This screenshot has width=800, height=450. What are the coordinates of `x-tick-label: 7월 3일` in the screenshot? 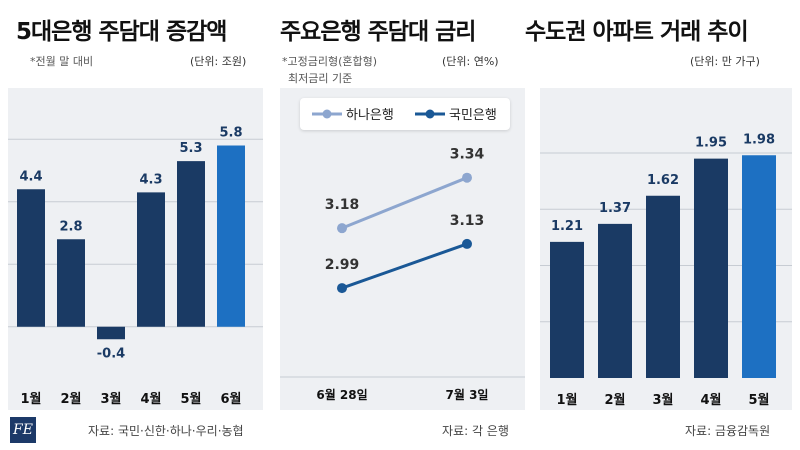 It's located at (467, 394).